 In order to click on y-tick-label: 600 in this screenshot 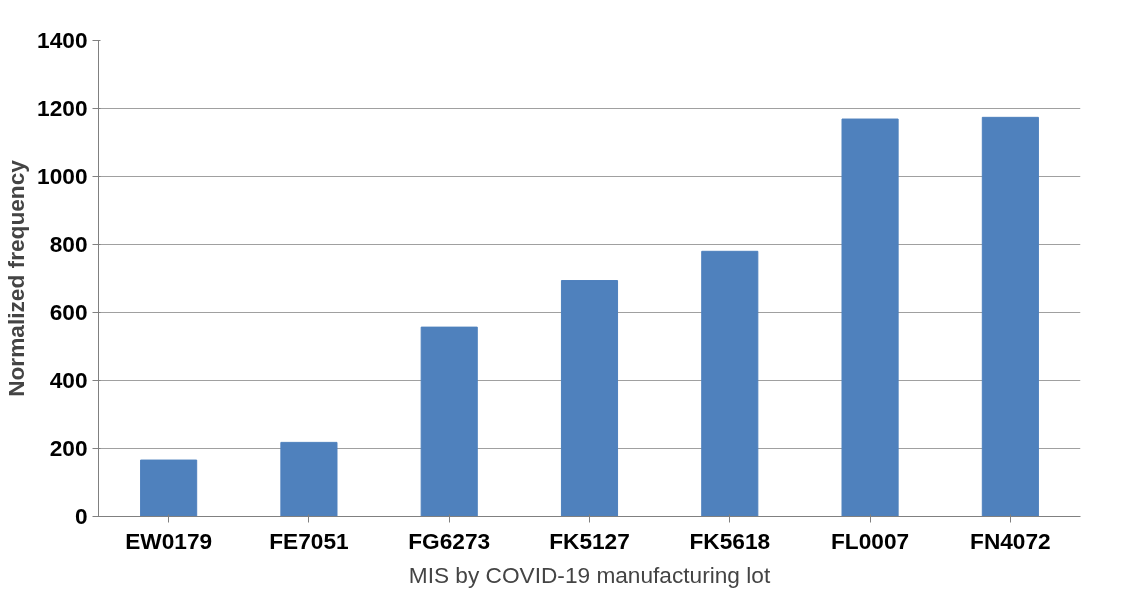, I will do `click(68, 312)`.